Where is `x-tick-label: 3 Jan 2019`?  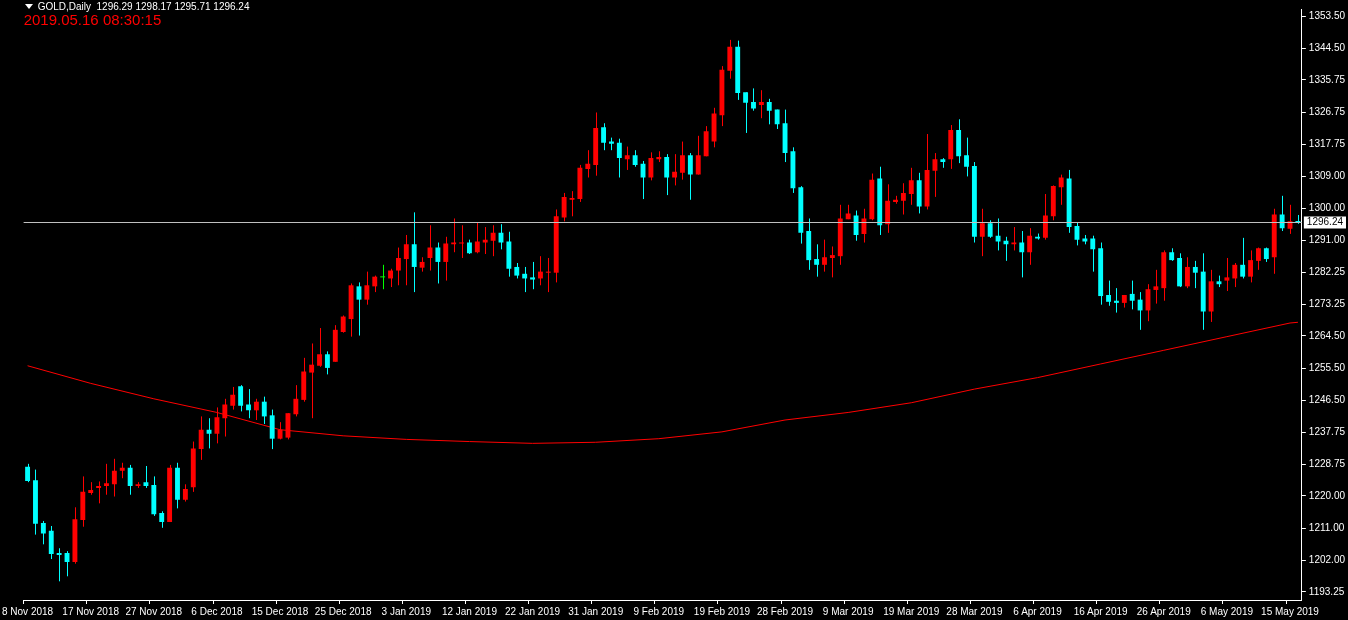 x-tick-label: 3 Jan 2019 is located at coordinates (406, 611).